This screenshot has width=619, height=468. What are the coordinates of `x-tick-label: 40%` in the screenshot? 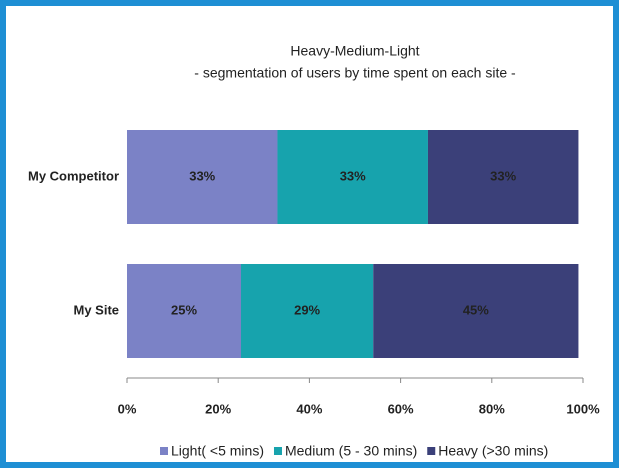 It's located at (309, 408).